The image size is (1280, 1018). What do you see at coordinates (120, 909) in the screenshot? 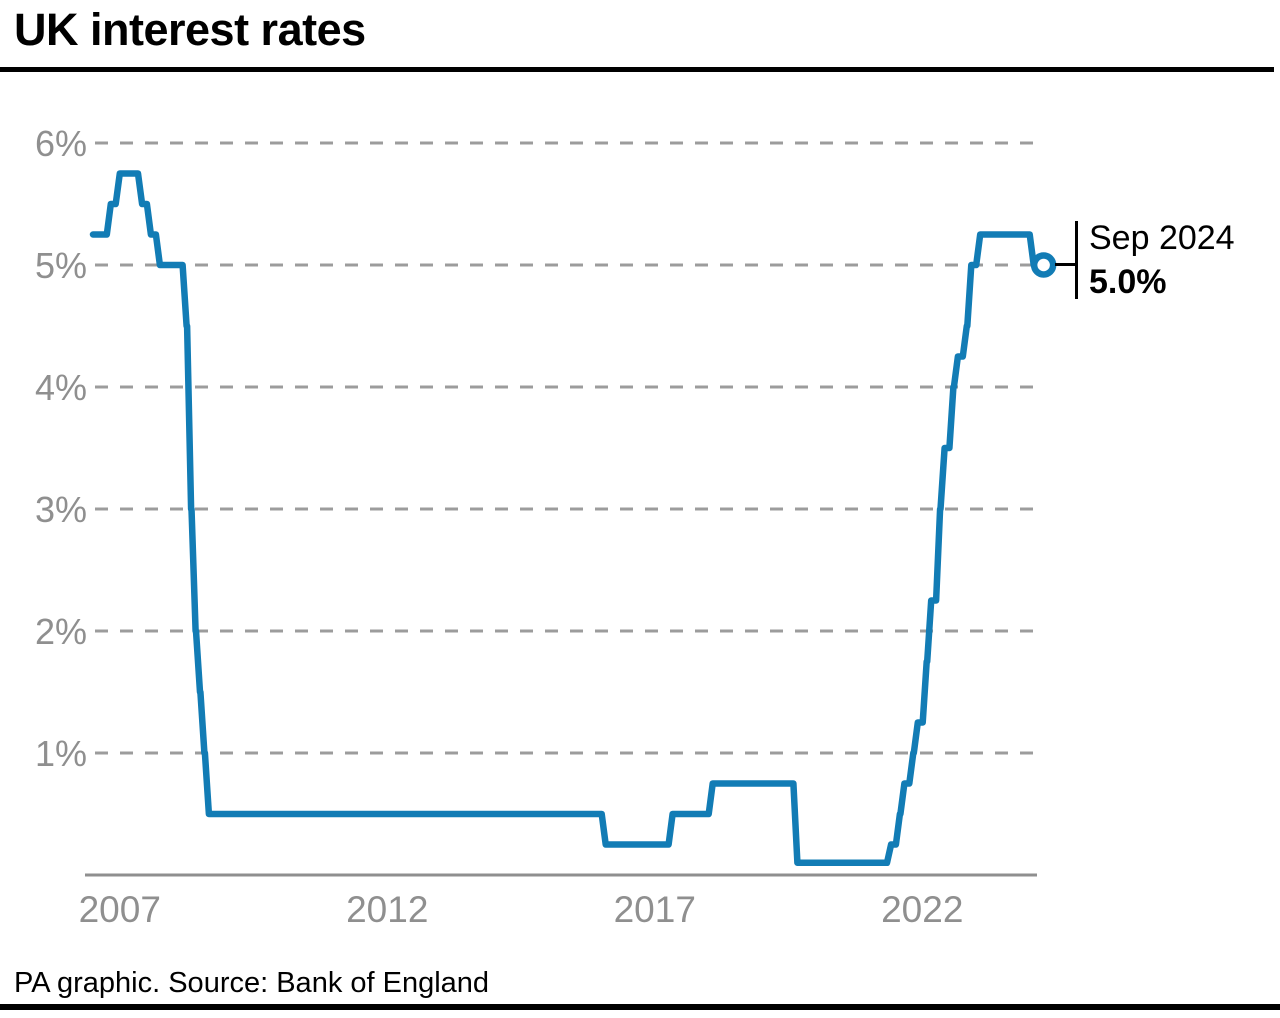
I see `x-axis-label-2007: 2007` at bounding box center [120, 909].